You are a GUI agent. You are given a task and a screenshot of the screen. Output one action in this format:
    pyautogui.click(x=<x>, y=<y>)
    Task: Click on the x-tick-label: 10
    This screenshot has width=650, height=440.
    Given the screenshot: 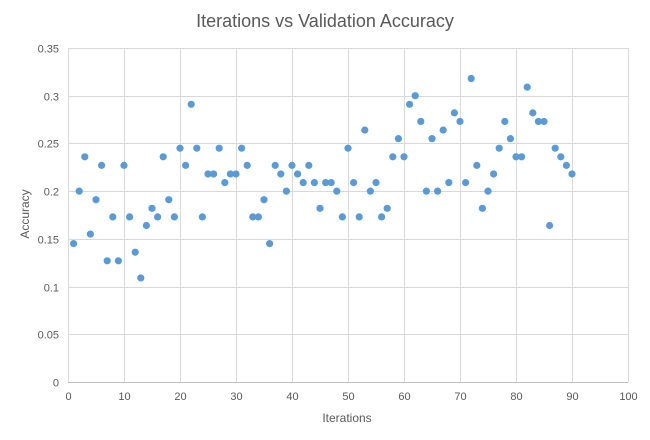 What is the action you would take?
    pyautogui.click(x=124, y=397)
    